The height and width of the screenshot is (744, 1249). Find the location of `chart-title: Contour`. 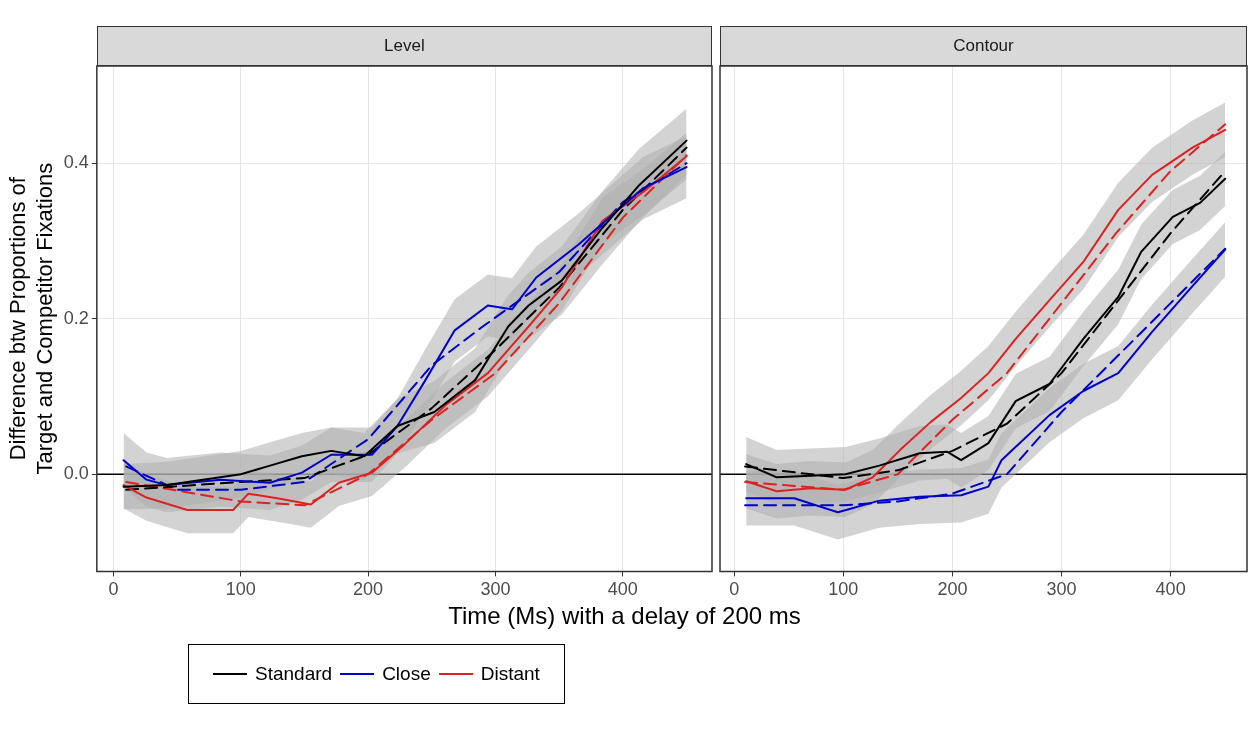

chart-title: Contour is located at coordinates (983, 46).